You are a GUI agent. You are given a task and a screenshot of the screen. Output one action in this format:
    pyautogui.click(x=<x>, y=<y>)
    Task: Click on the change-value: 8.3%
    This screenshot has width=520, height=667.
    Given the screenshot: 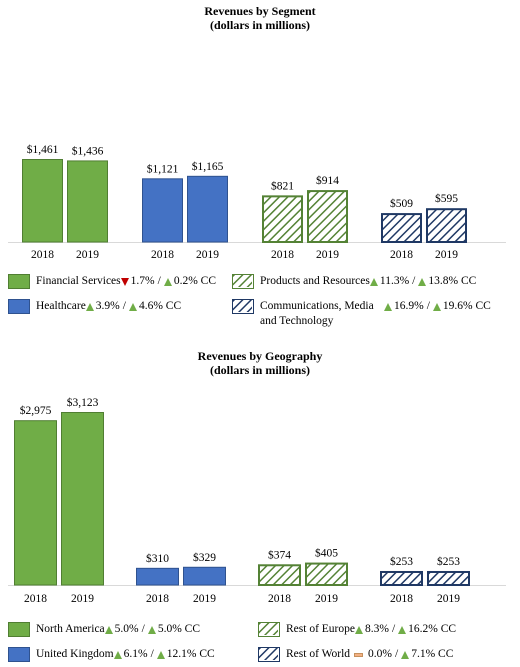 What is the action you would take?
    pyautogui.click(x=376, y=629)
    